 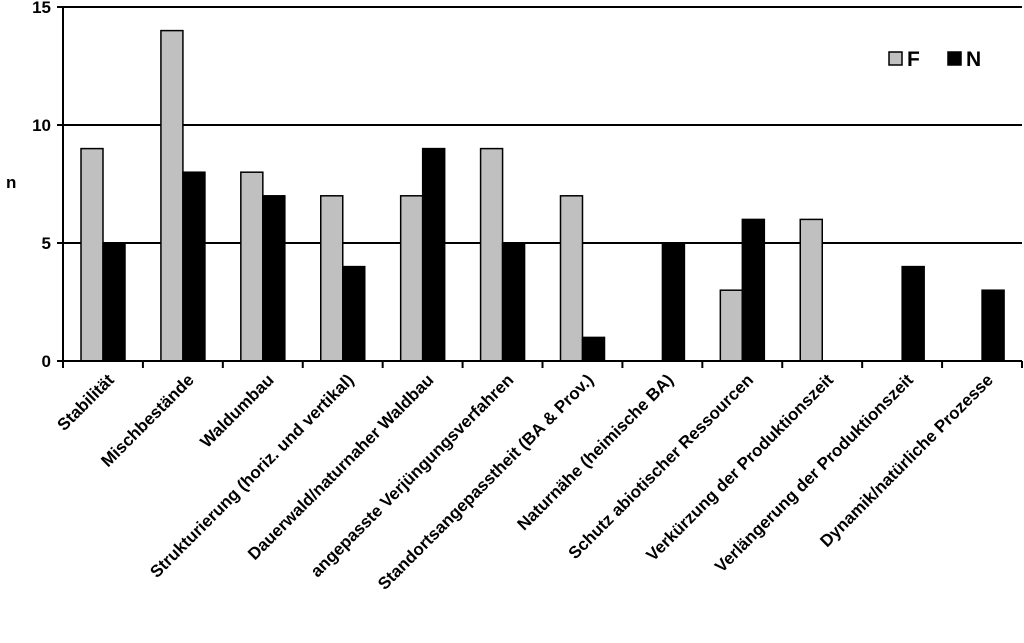 I want to click on legend-label-N: N, so click(x=973, y=59).